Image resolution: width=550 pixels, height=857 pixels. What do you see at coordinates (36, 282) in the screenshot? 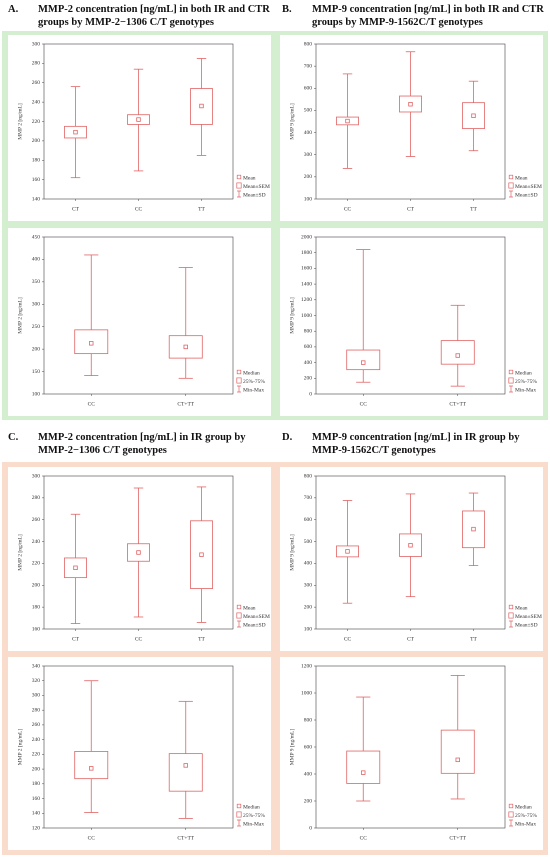
I see `y-tick-label: 350` at bounding box center [36, 282].